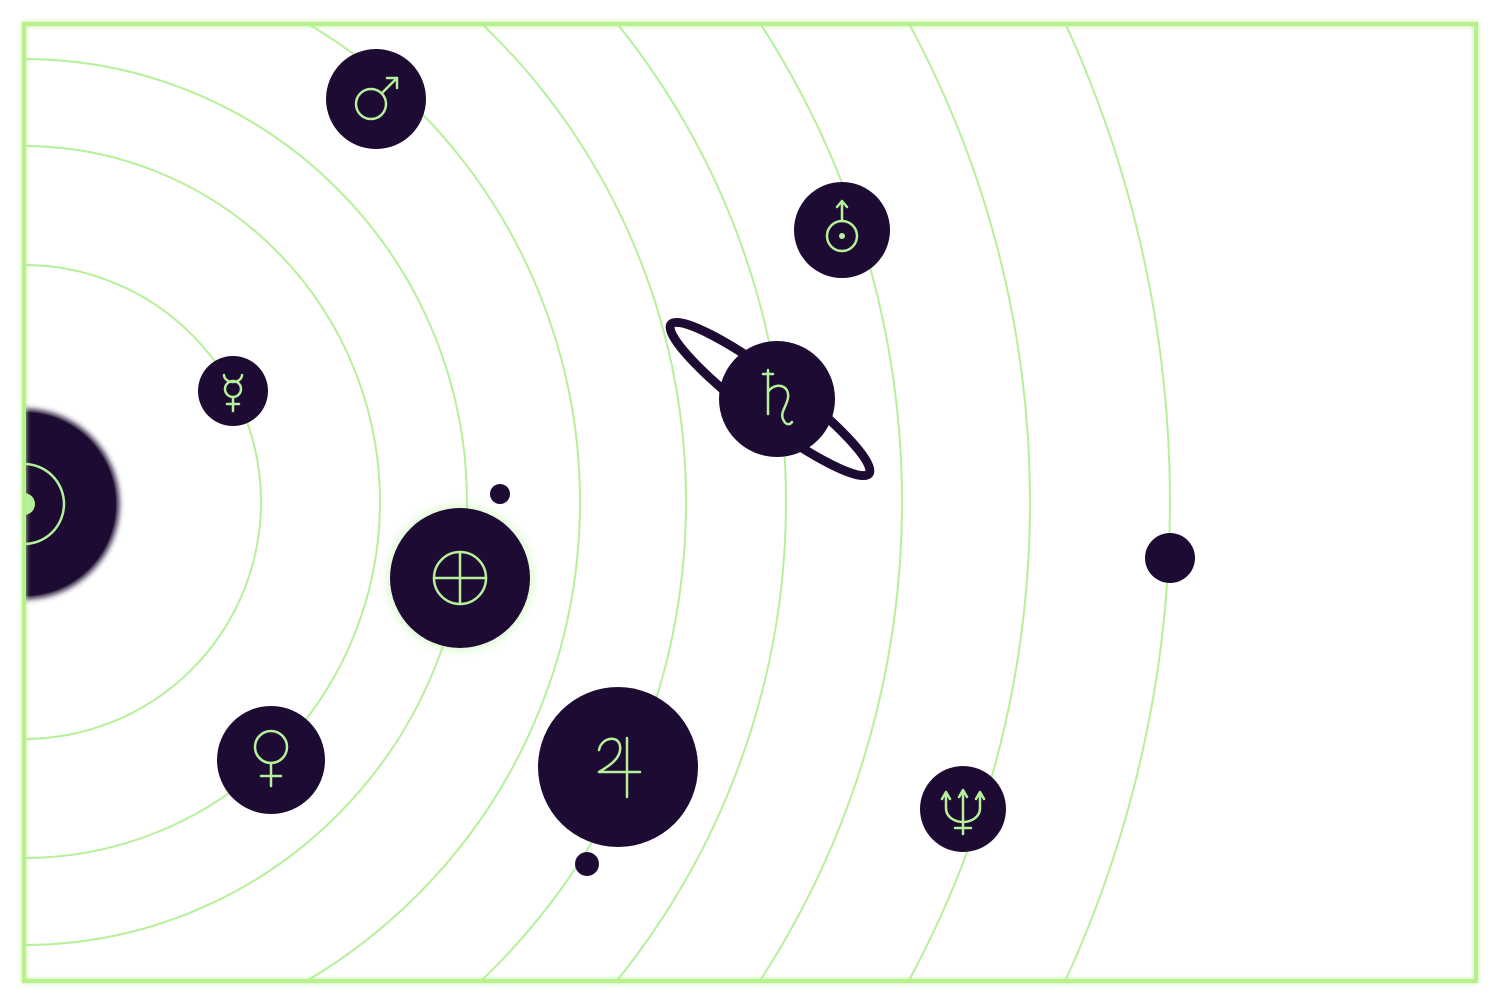 The height and width of the screenshot is (1008, 1500). I want to click on planet-neptune, so click(963, 809).